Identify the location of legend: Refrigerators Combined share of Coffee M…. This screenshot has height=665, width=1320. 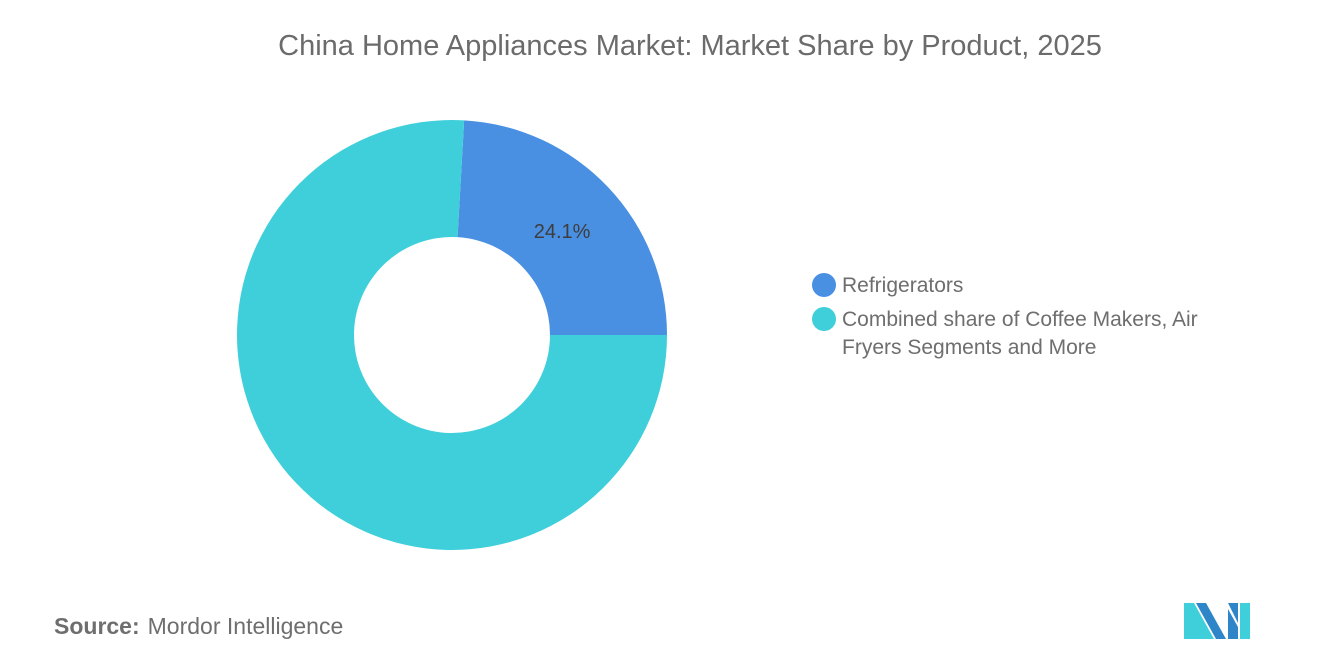
(1027, 320).